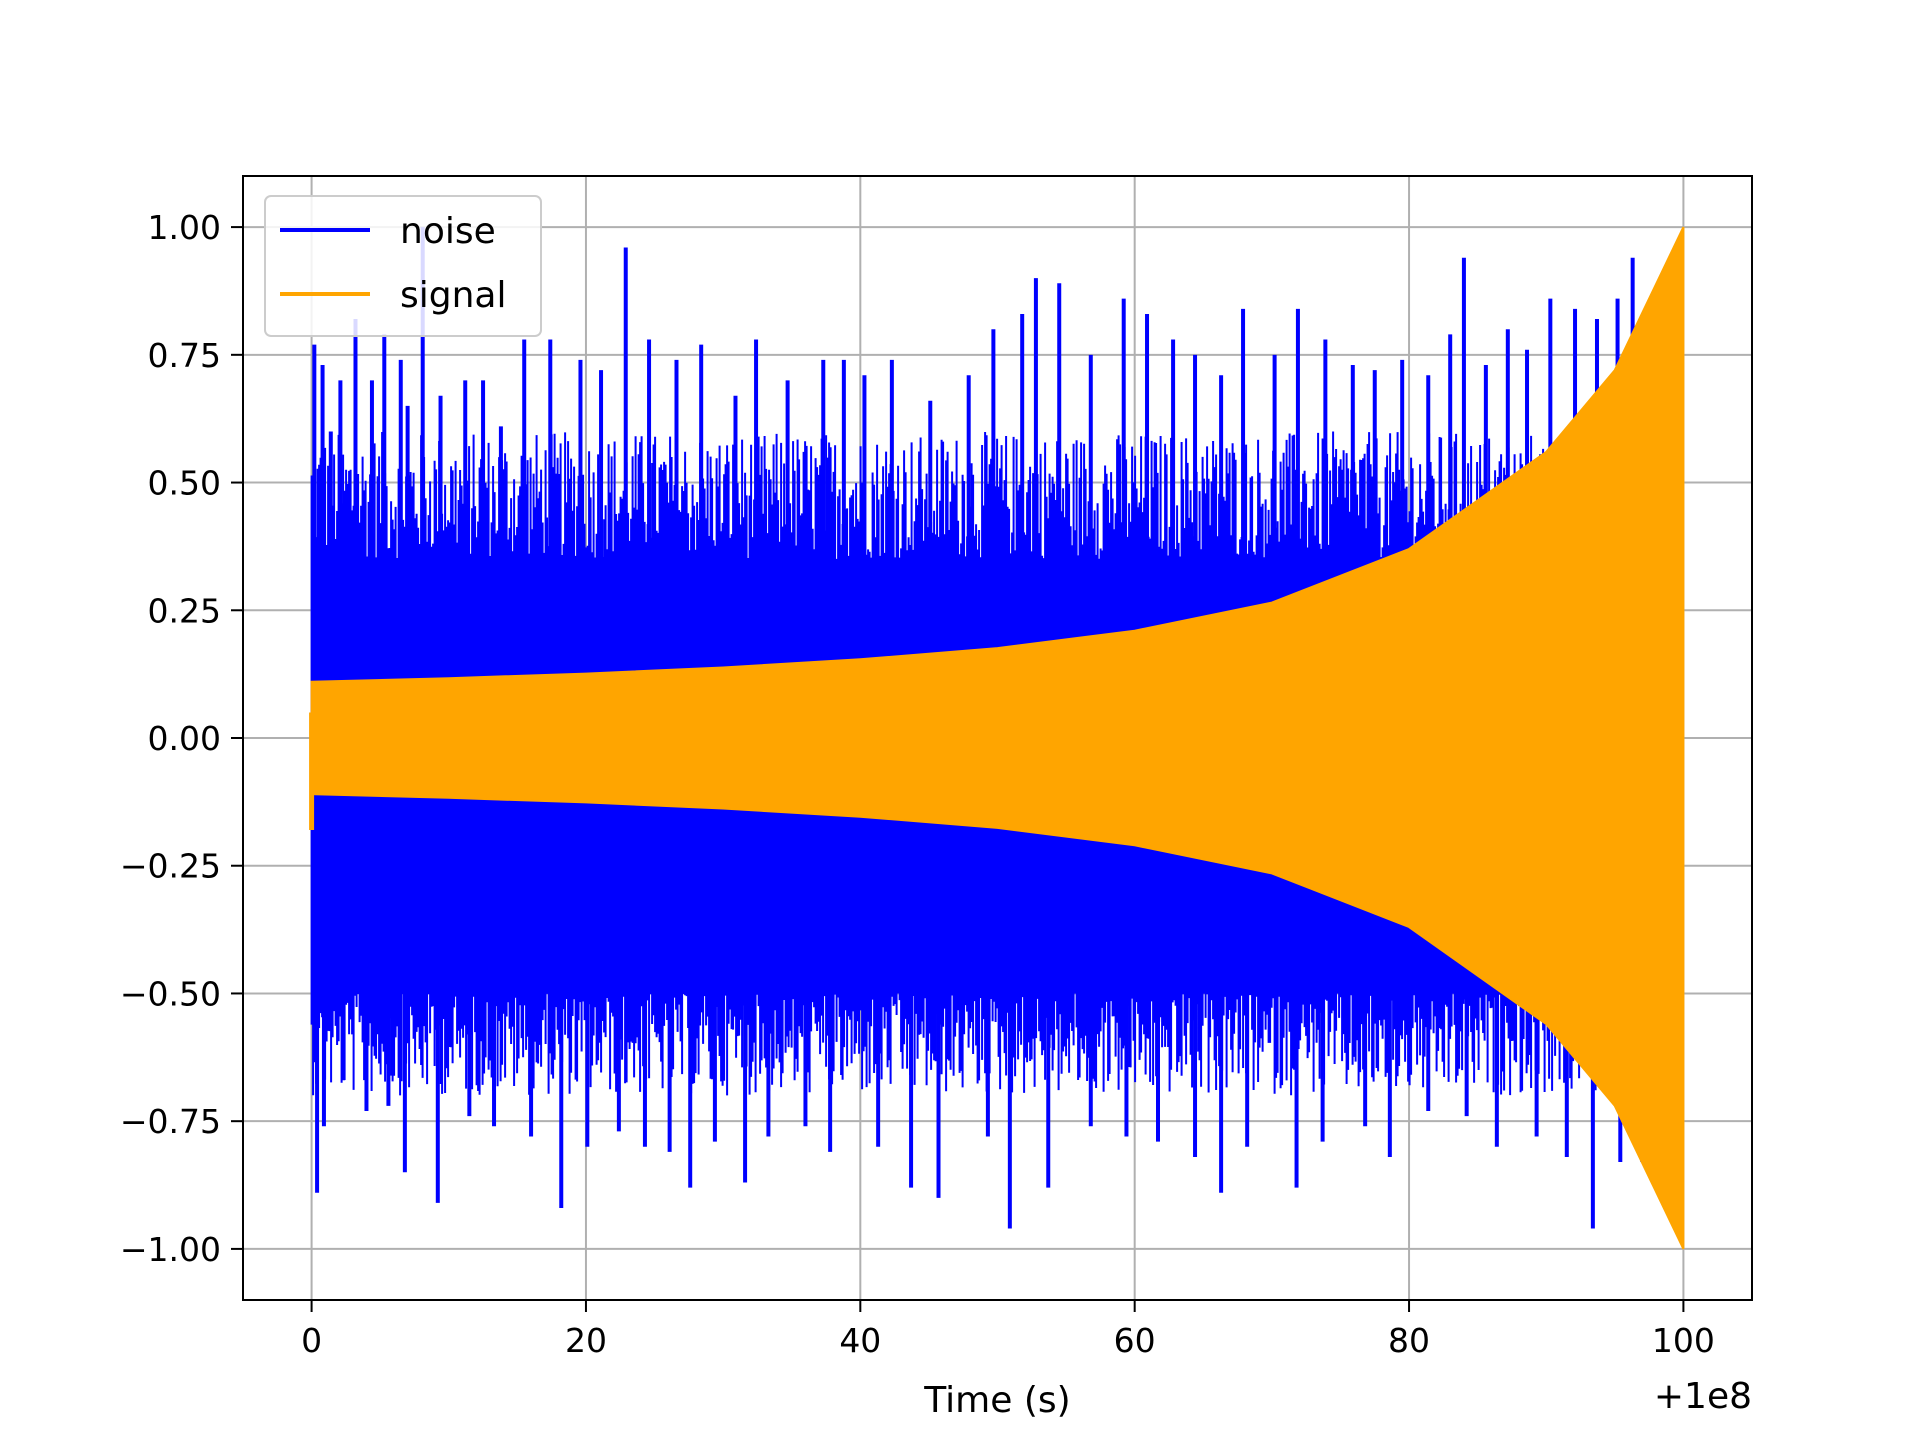 The width and height of the screenshot is (1920, 1440). I want to click on y-tick-label: −1.00, so click(170, 1249).